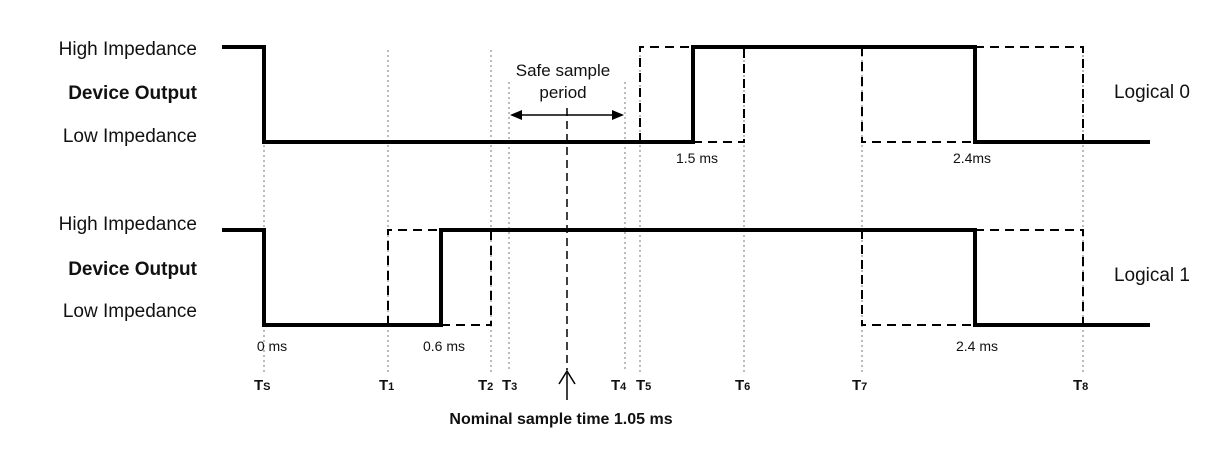 This screenshot has height=452, width=1230. I want to click on upper-dash-rise-early, so click(659, 94).